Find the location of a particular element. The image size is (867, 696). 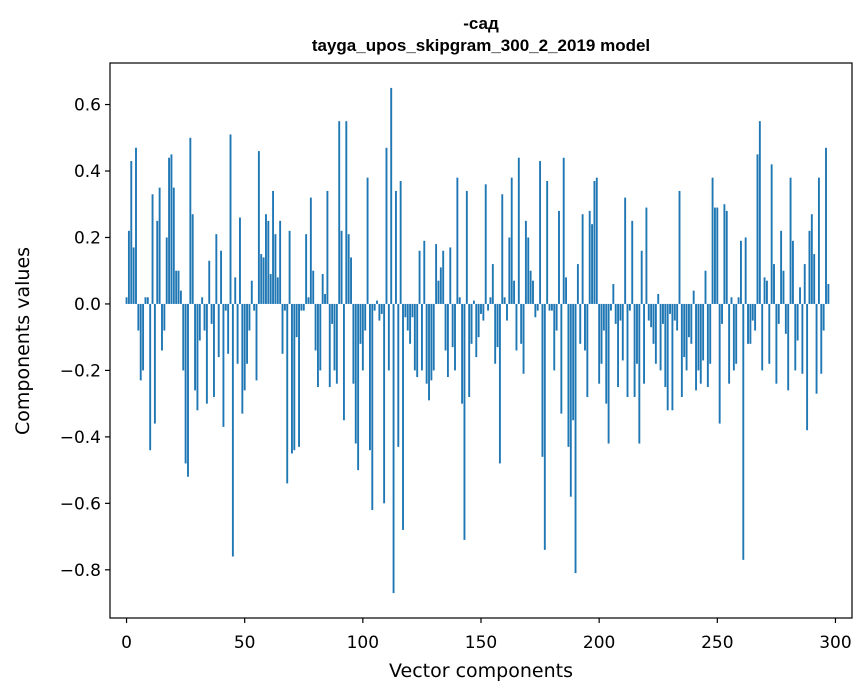

y-tick-label: −0.4 is located at coordinates (80, 438).